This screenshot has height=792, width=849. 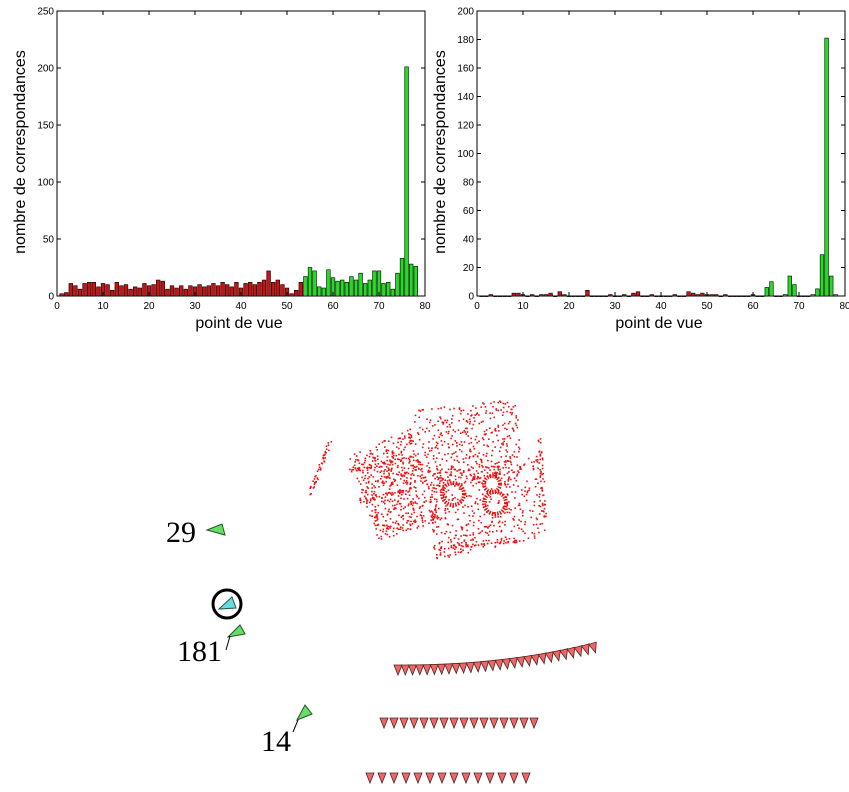 What do you see at coordinates (394, 778) in the screenshot?
I see `camera-marker` at bounding box center [394, 778].